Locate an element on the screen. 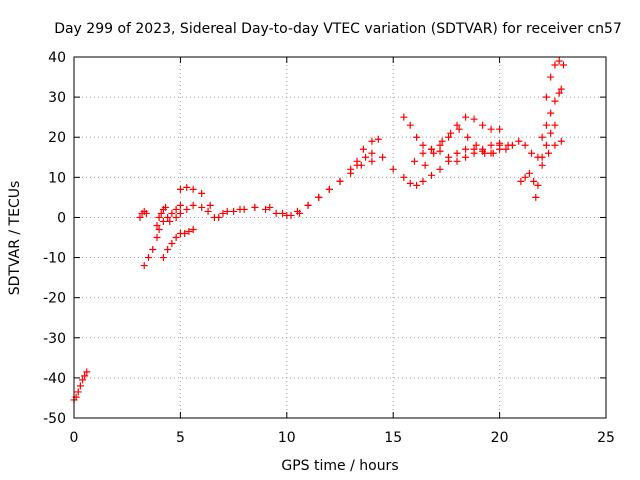 This screenshot has height=480, width=640. series-sat-a is located at coordinates (143, 214).